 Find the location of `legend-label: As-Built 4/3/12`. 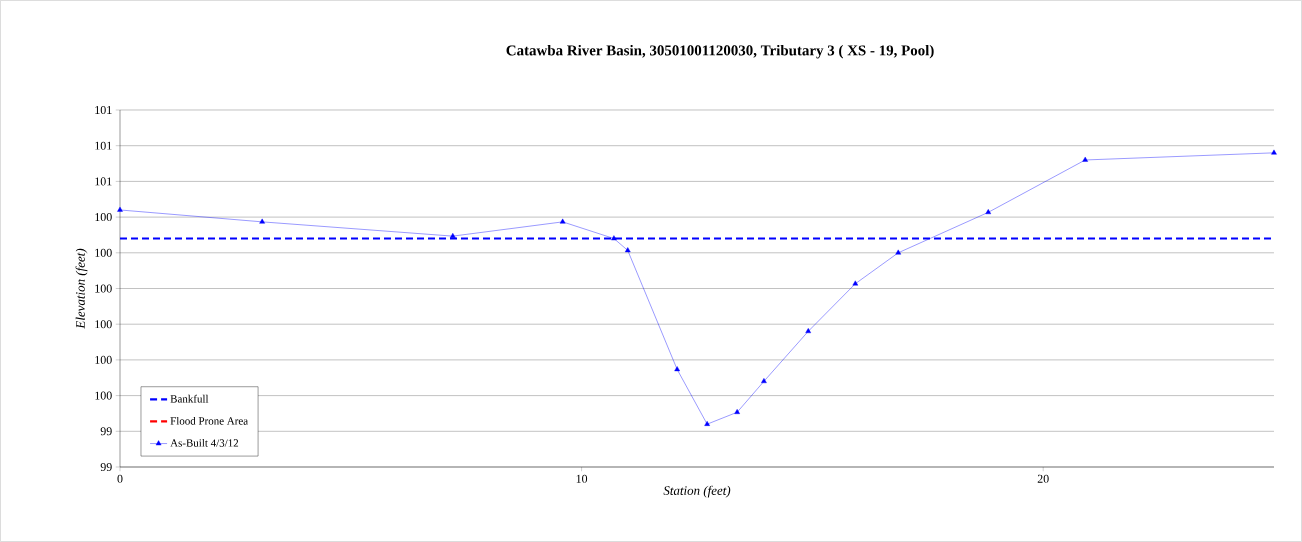

legend-label: As-Built 4/3/12 is located at coordinates (204, 443).